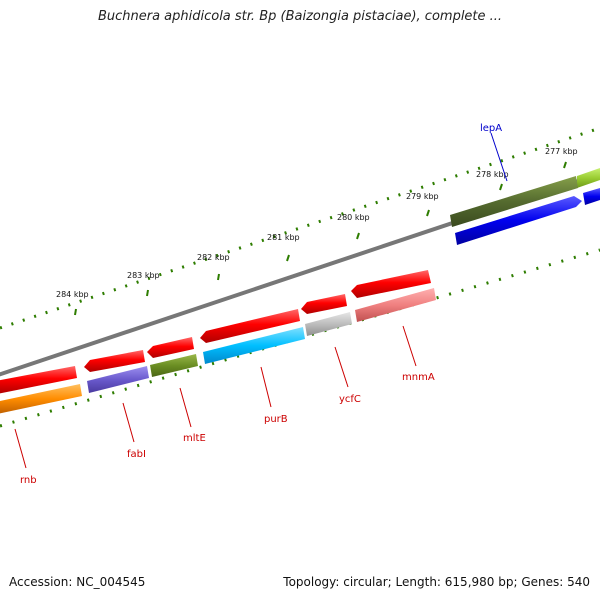 The image size is (600, 600). Describe the element at coordinates (41, 399) in the screenshot. I see `gene-rnb` at that location.